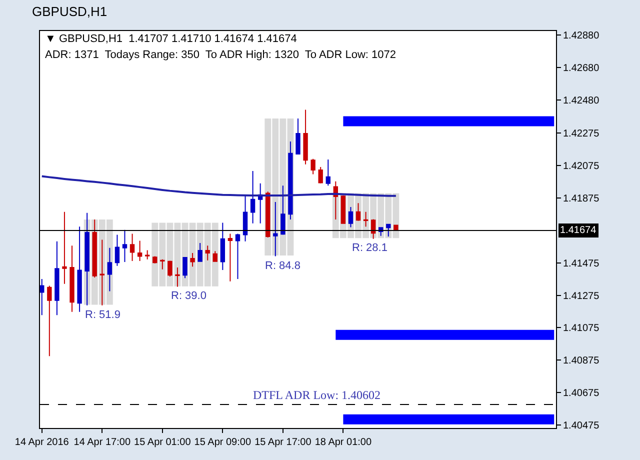 The height and width of the screenshot is (460, 640). Describe the element at coordinates (581, 166) in the screenshot. I see `y-tick-label: 1.42075` at that location.